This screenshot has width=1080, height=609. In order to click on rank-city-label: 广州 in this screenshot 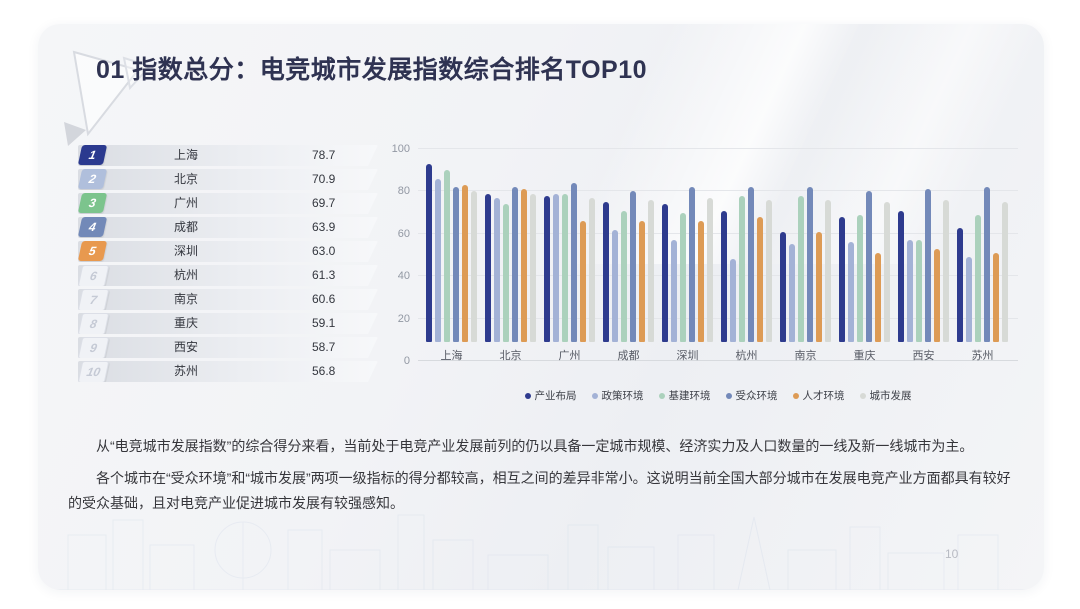, I will do `click(185, 203)`.